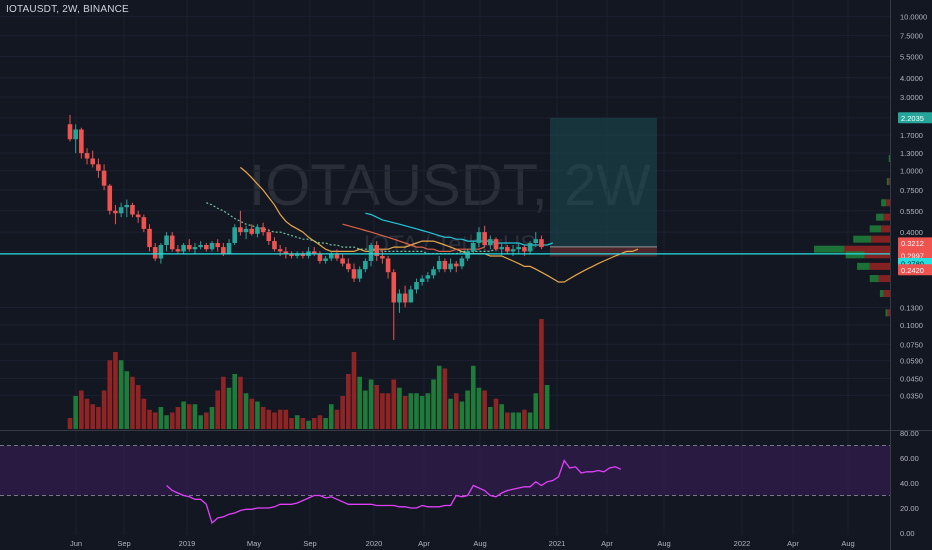 Image resolution: width=932 pixels, height=550 pixels. Describe the element at coordinates (374, 543) in the screenshot. I see `time-tick-label: 2020` at that location.